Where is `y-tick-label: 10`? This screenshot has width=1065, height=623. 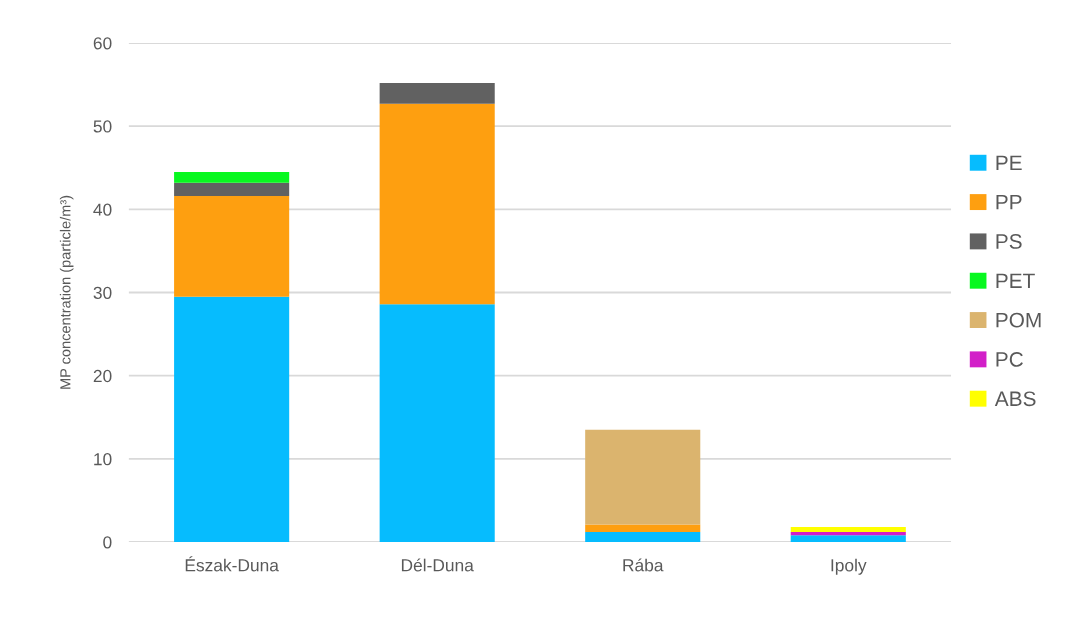 y-tick-label: 10 is located at coordinates (103, 459).